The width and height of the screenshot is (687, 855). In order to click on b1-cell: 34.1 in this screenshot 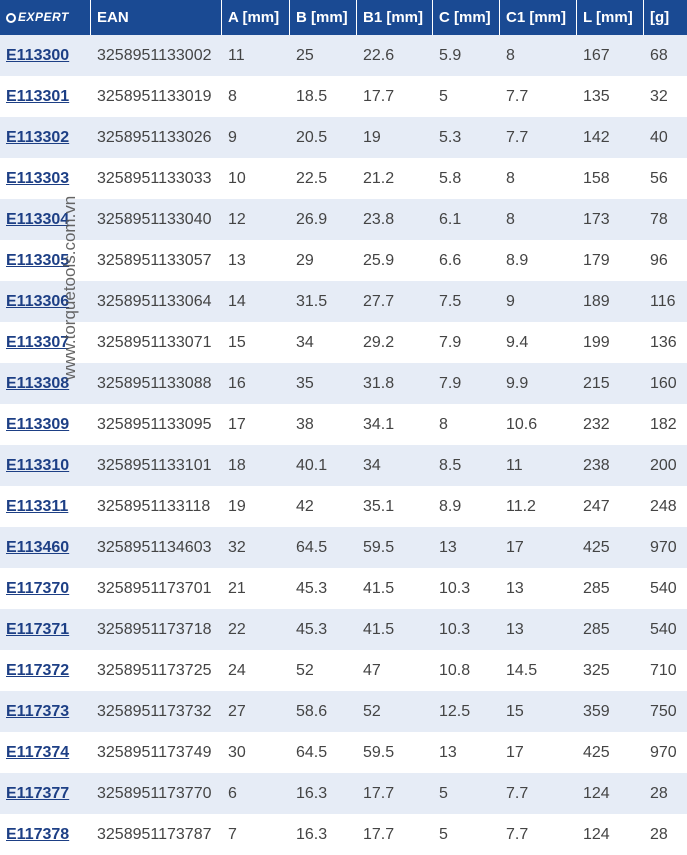, I will do `click(379, 424)`.